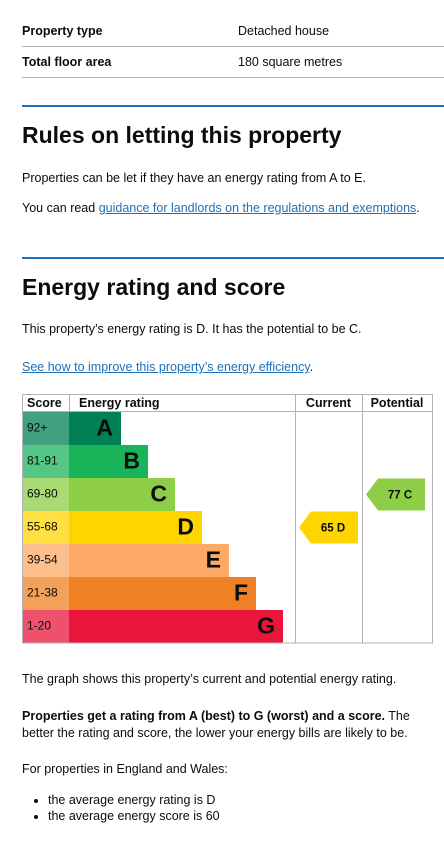 The height and width of the screenshot is (853, 444). What do you see at coordinates (42, 560) in the screenshot?
I see `score-label: 39-54` at bounding box center [42, 560].